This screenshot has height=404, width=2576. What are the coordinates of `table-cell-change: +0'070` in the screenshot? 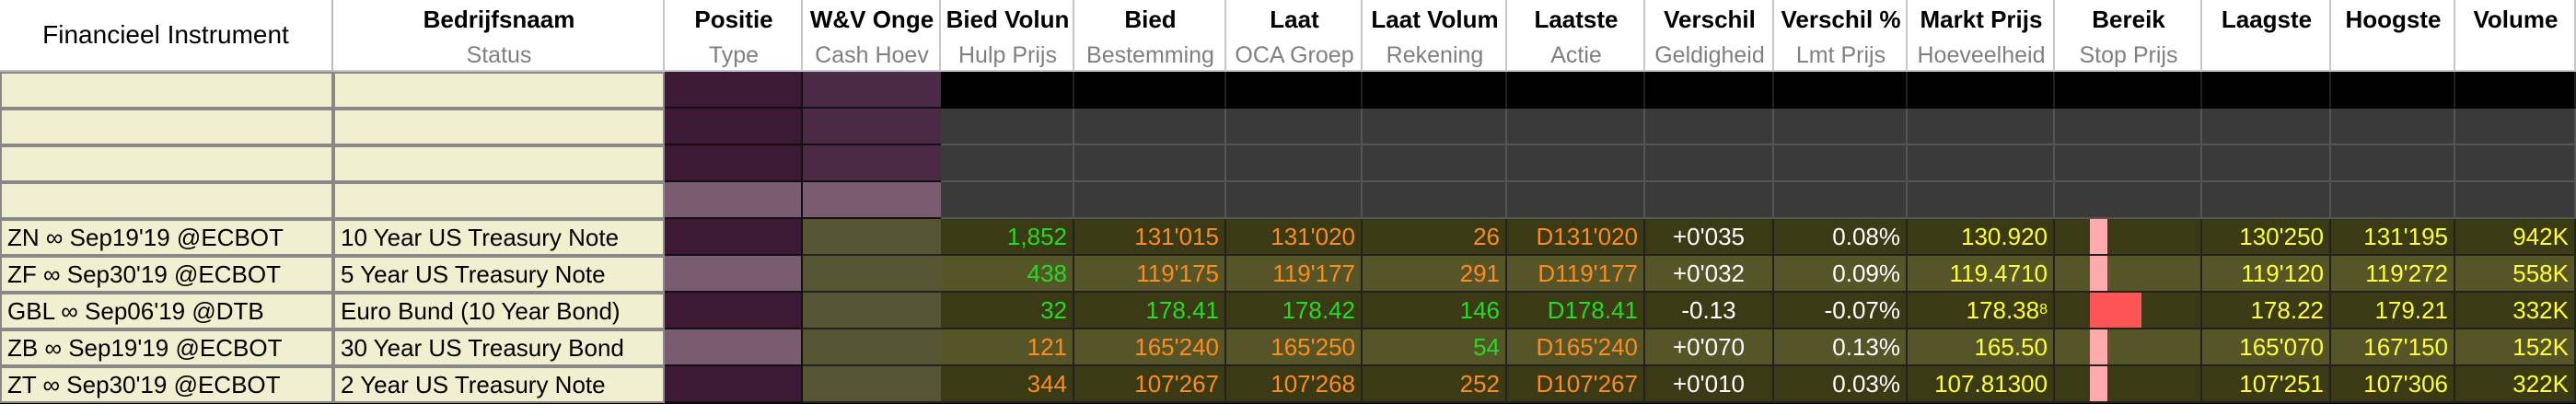 It's located at (1709, 347).